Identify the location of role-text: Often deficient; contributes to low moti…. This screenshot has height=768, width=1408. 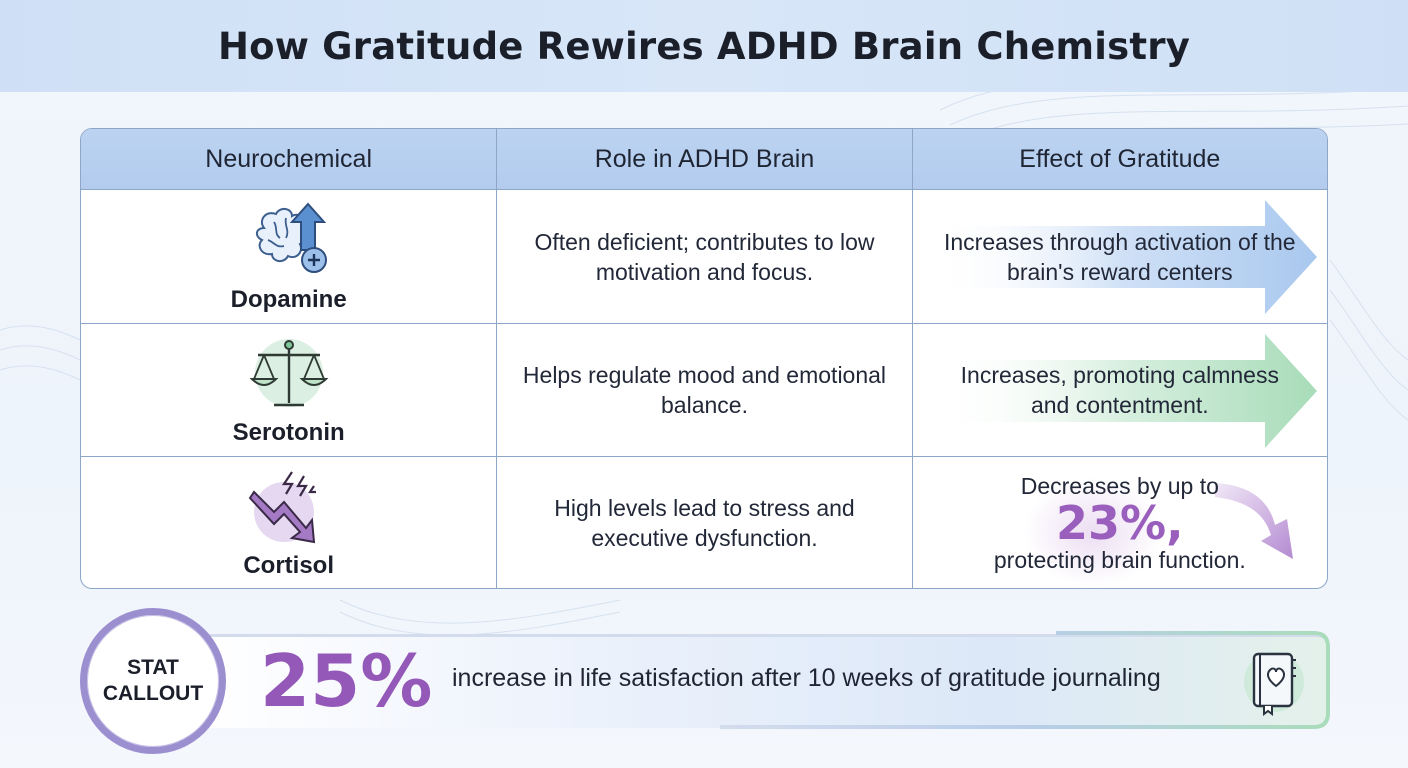
(704, 256).